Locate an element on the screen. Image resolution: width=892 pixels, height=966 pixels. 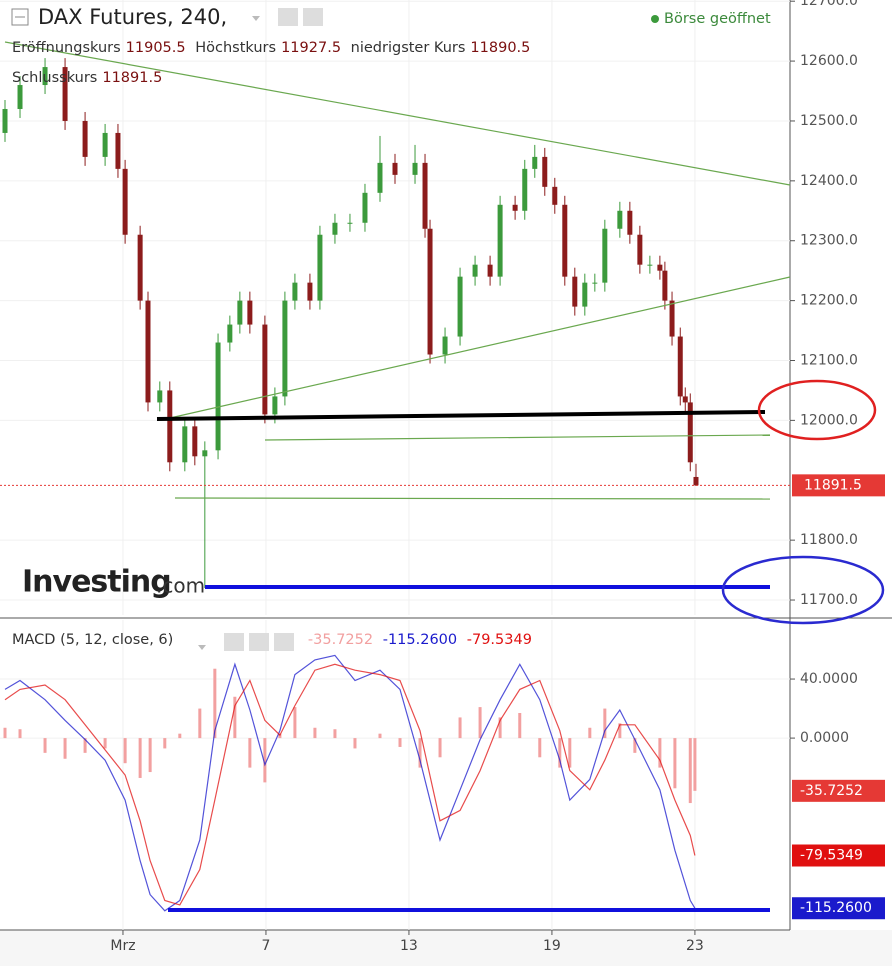
circle-marker is located at coordinates (817, 410).